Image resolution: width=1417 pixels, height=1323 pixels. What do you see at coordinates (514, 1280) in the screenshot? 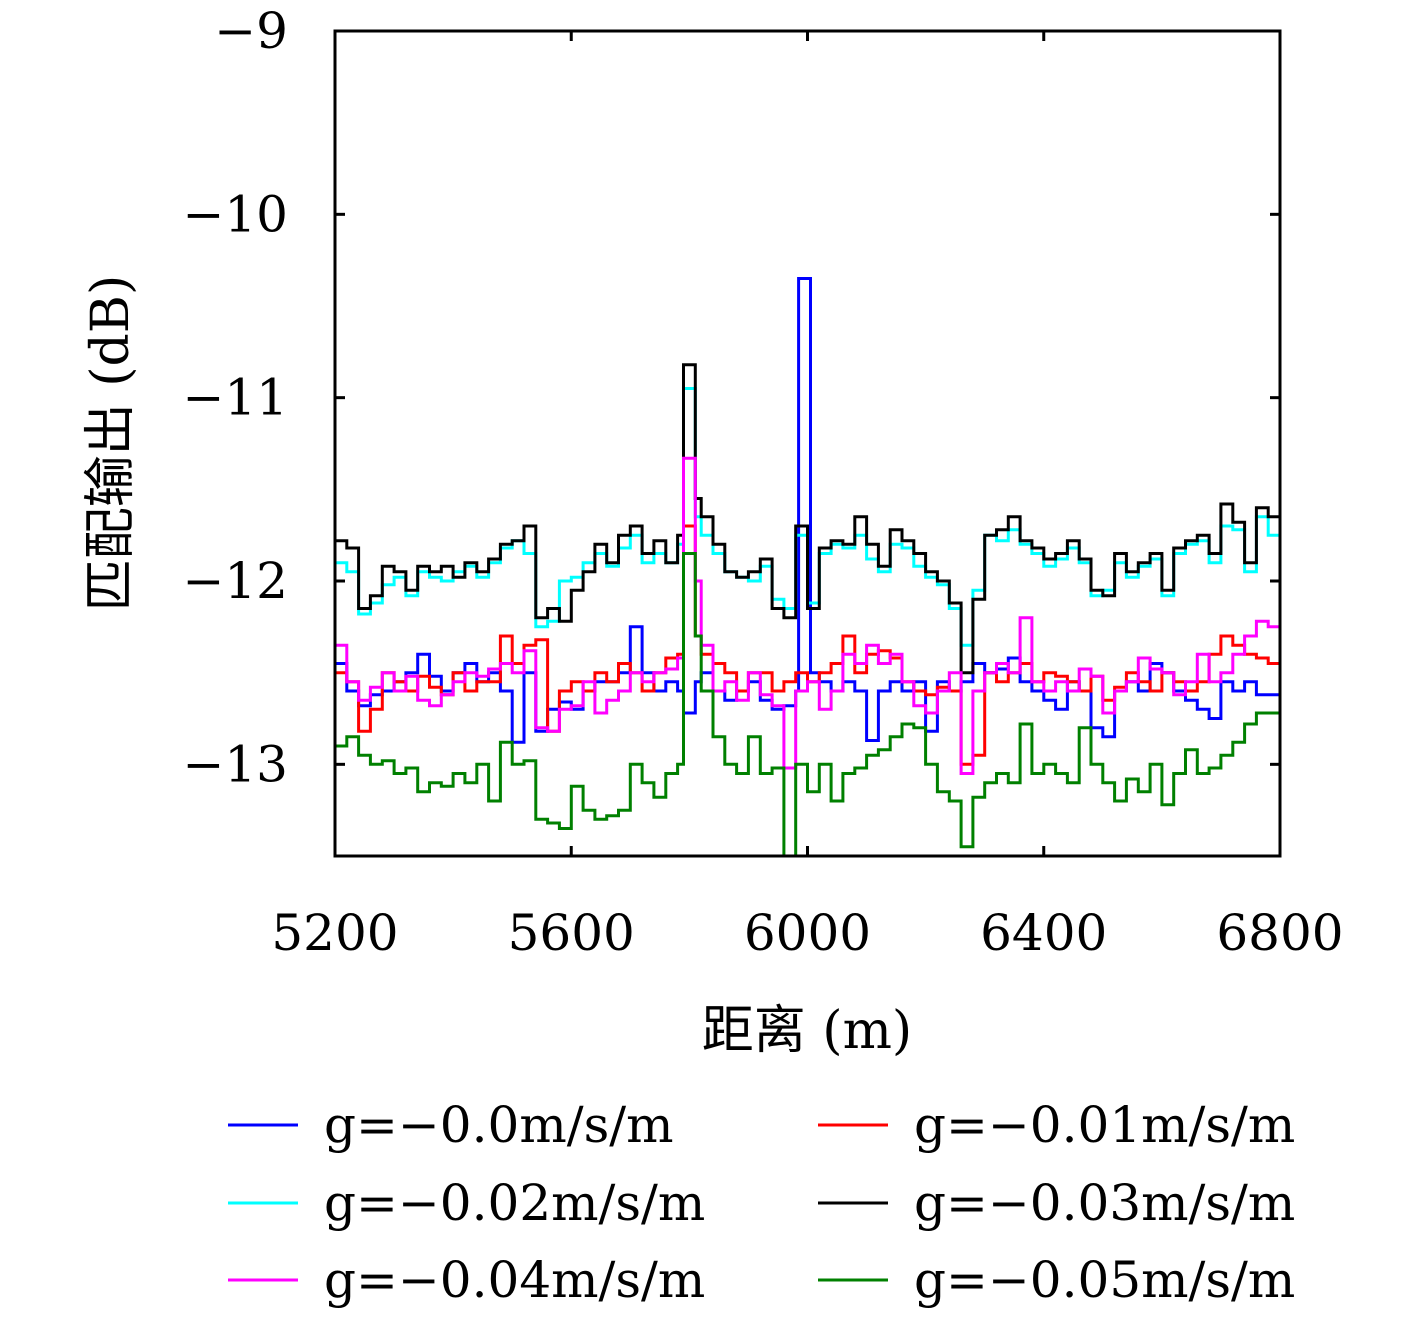
I see `legend-label: g=−0.04m/s/m` at bounding box center [514, 1280].